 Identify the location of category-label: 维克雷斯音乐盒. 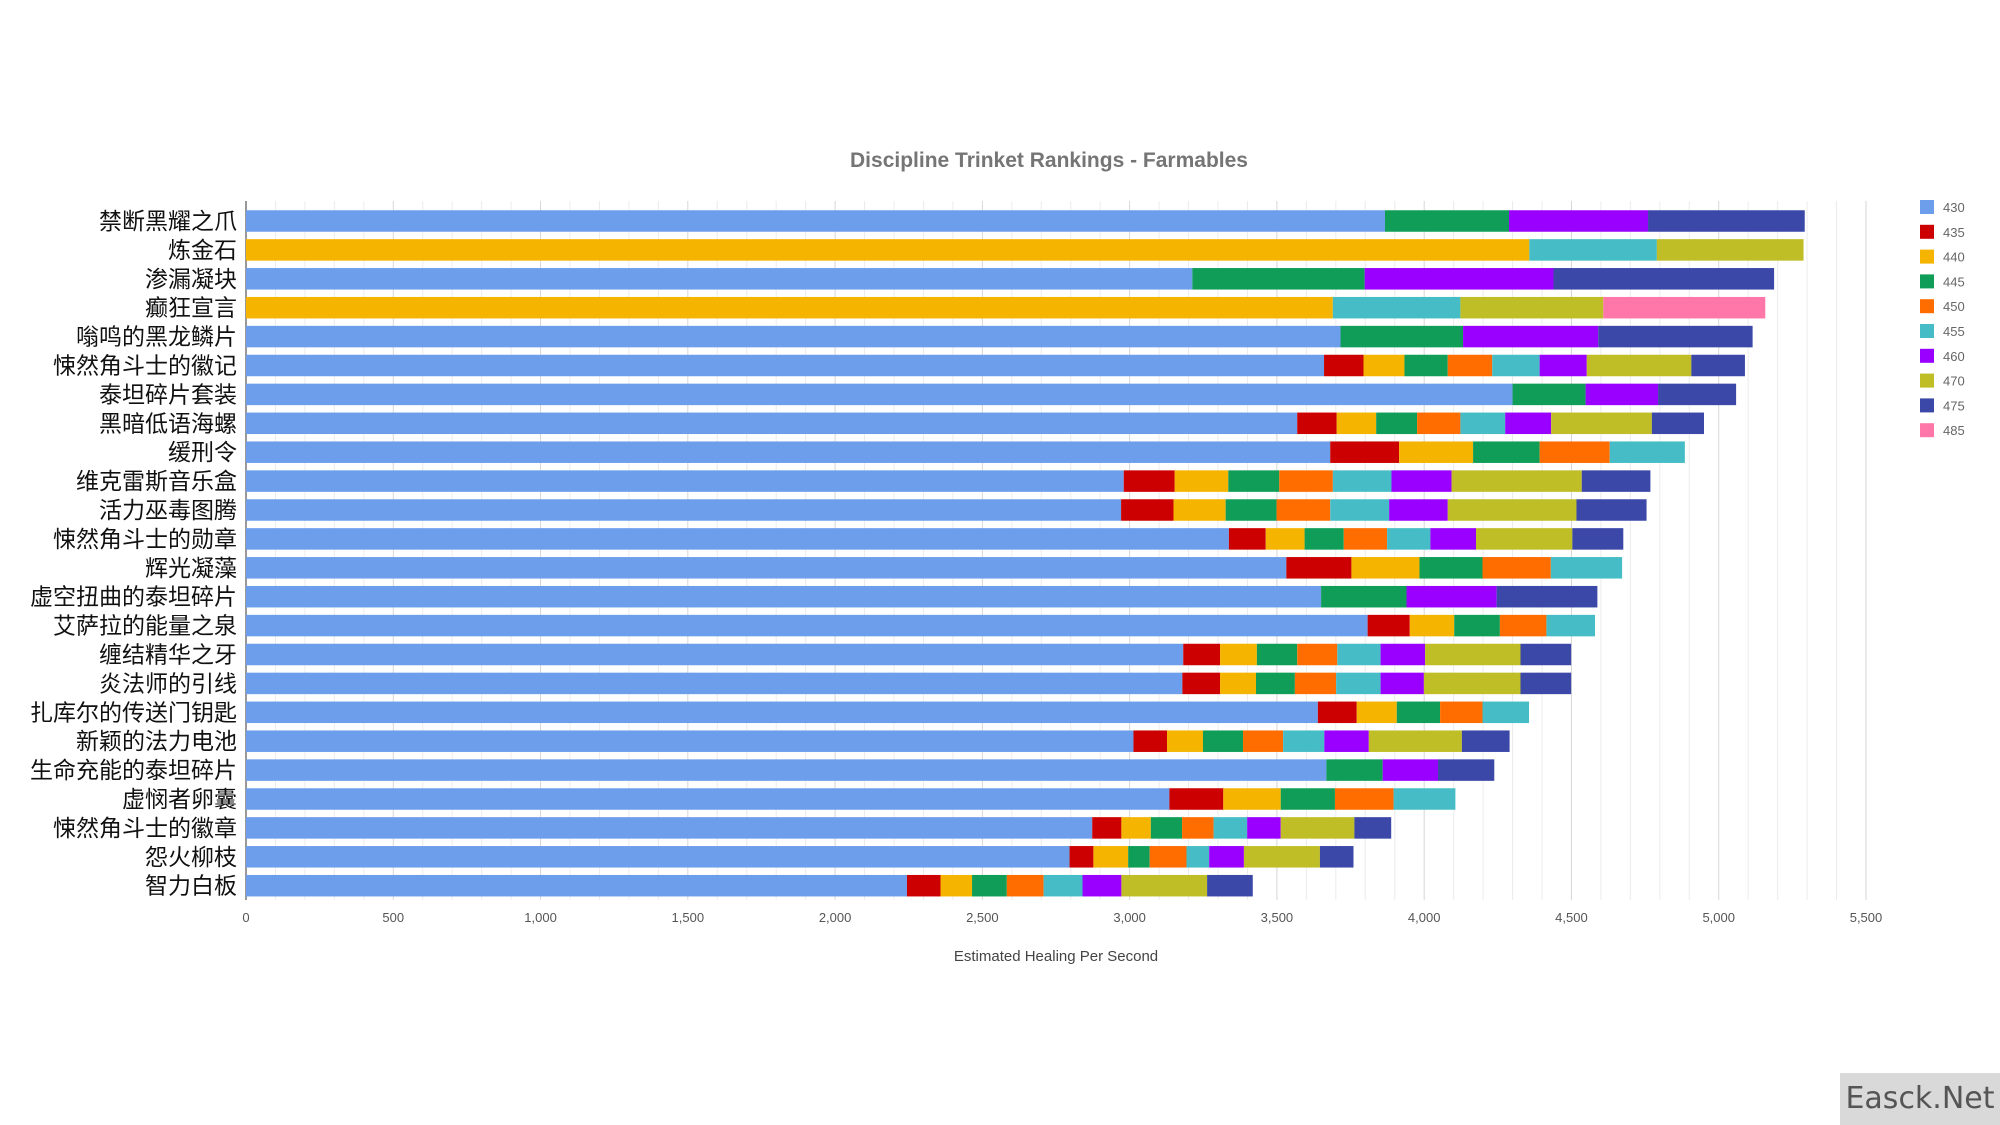
(156, 482).